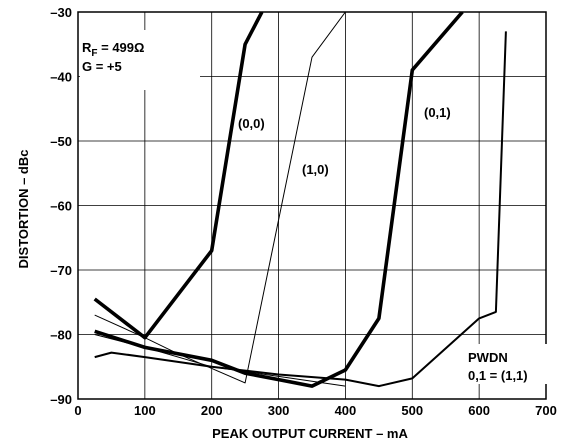 The width and height of the screenshot is (573, 441). I want to click on label-00: (0,0), so click(251, 123).